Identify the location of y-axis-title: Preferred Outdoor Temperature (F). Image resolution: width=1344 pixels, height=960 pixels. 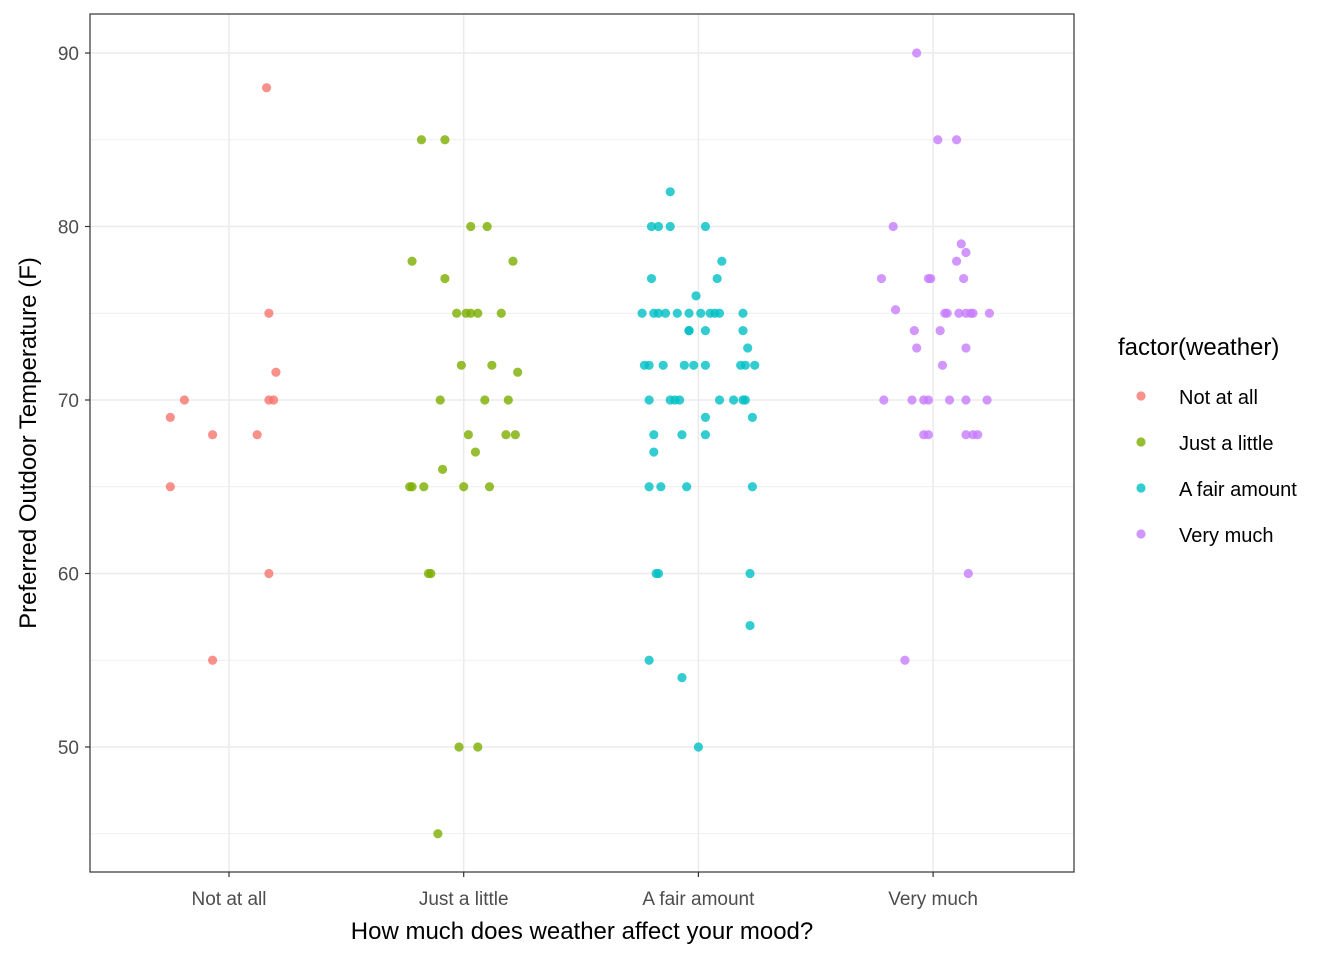
(28, 443).